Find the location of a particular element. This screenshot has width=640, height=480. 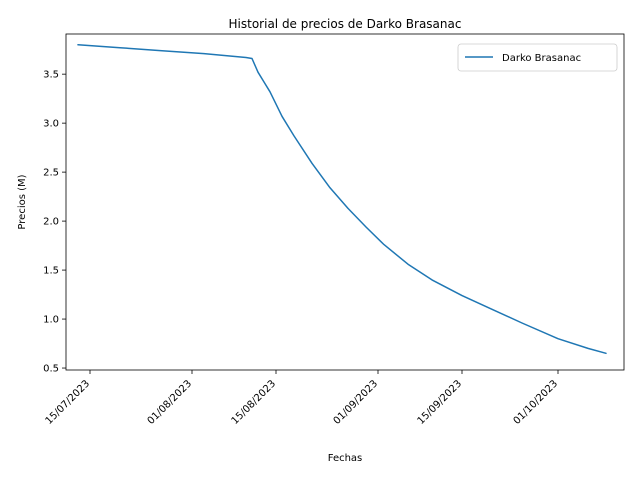

y-tick-label: 2.5 is located at coordinates (51, 173).